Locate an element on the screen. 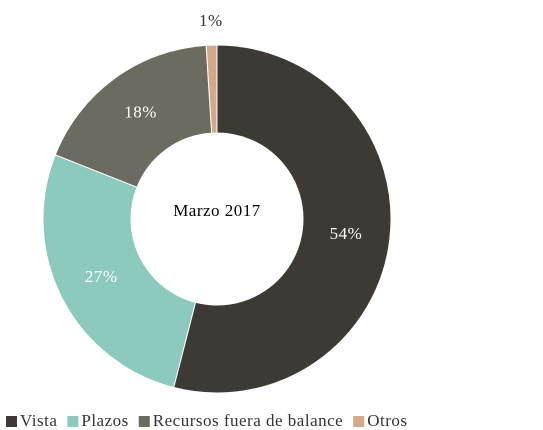 This screenshot has height=430, width=543. legend-label: Otros is located at coordinates (387, 420).